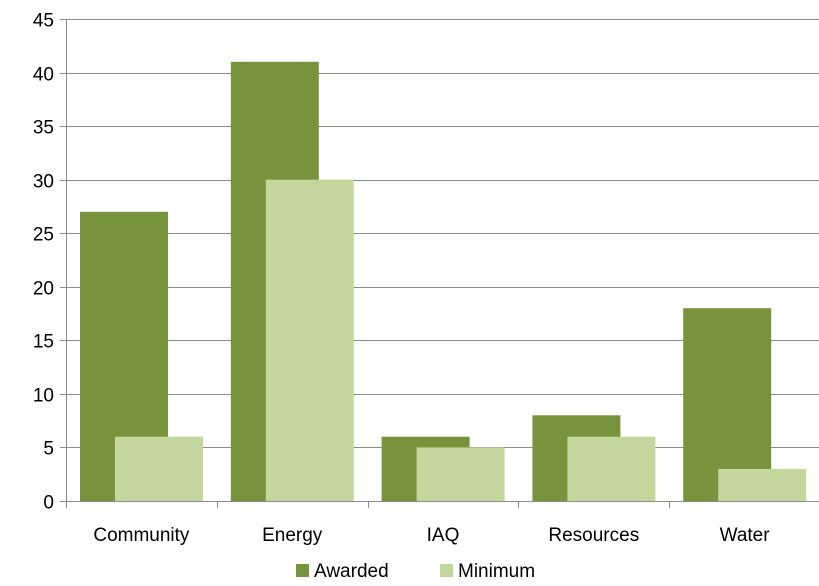  I want to click on y-tick-label: 30, so click(43, 182).